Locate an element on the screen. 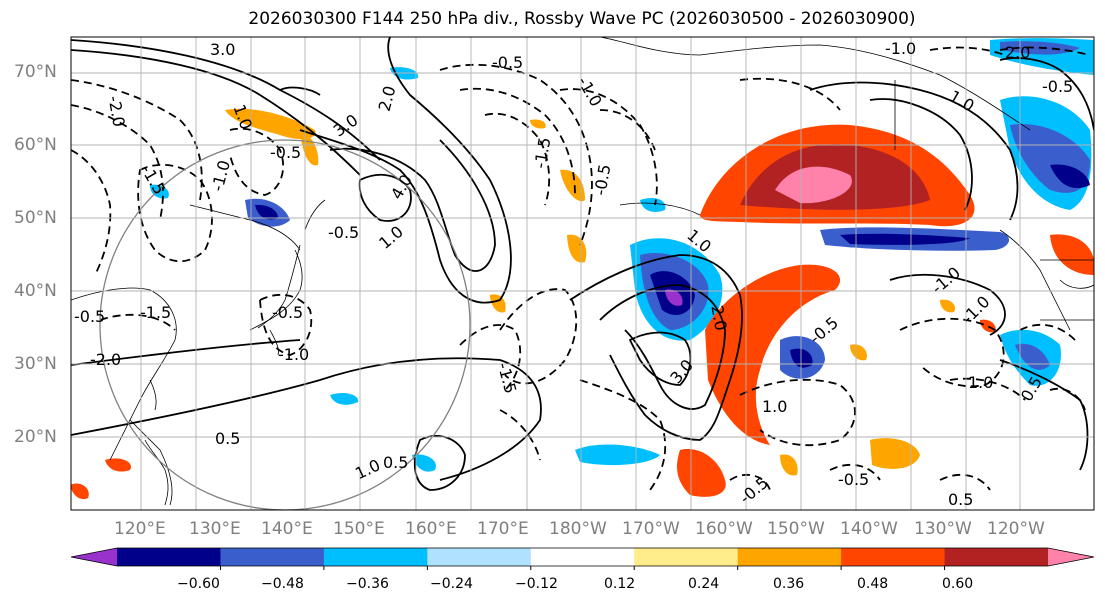 This screenshot has width=1105, height=604. colorbar-tick-label: −0.24 is located at coordinates (451, 584).